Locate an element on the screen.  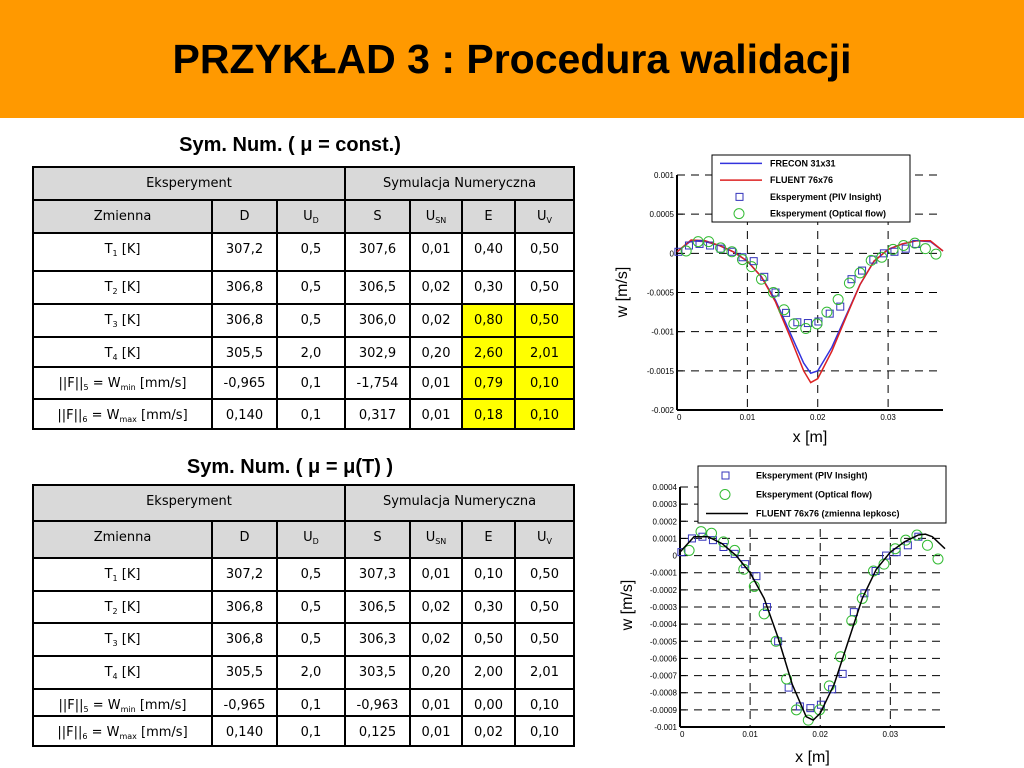
y-tick-label: -0.001 is located at coordinates (665, 727).